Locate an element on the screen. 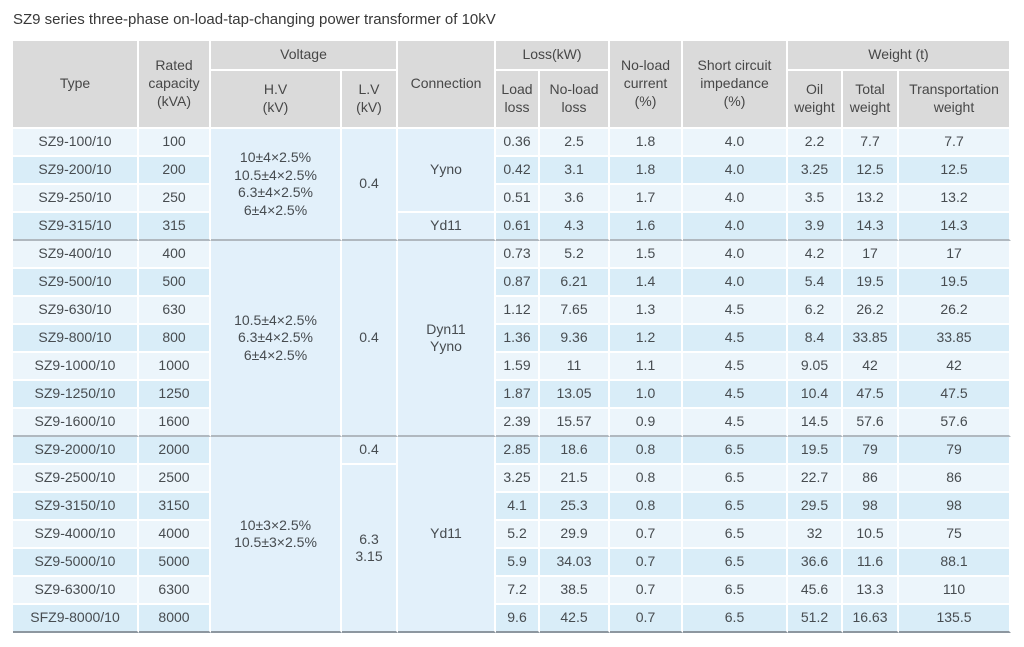 This screenshot has width=1024, height=647. cell-oil-weight: 51.2 is located at coordinates (815, 619).